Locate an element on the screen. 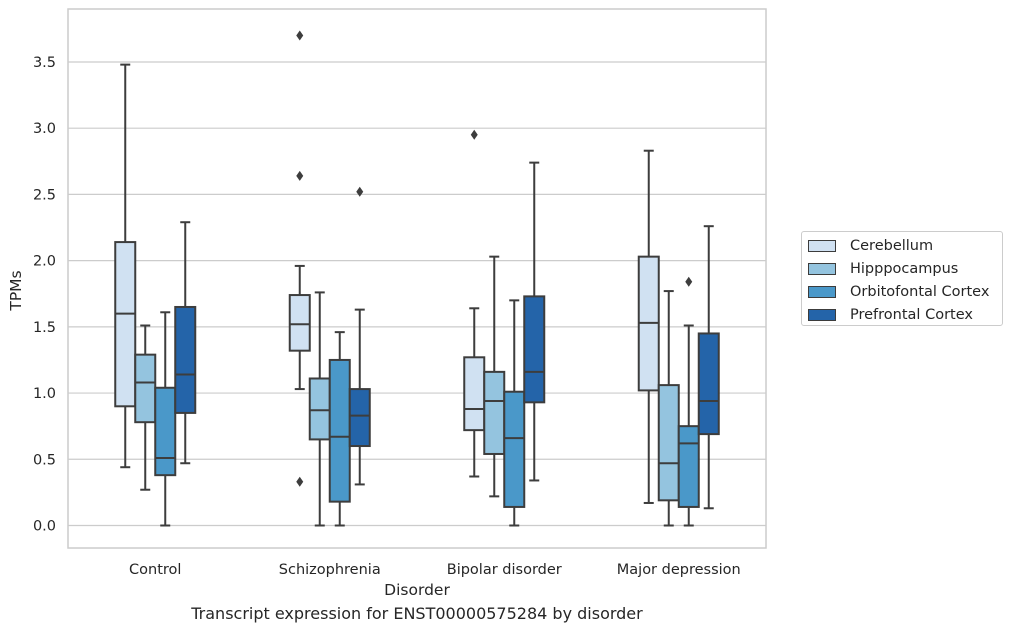 The image size is (1014, 634). legend-label: Orbitofontal Cortex is located at coordinates (920, 292).